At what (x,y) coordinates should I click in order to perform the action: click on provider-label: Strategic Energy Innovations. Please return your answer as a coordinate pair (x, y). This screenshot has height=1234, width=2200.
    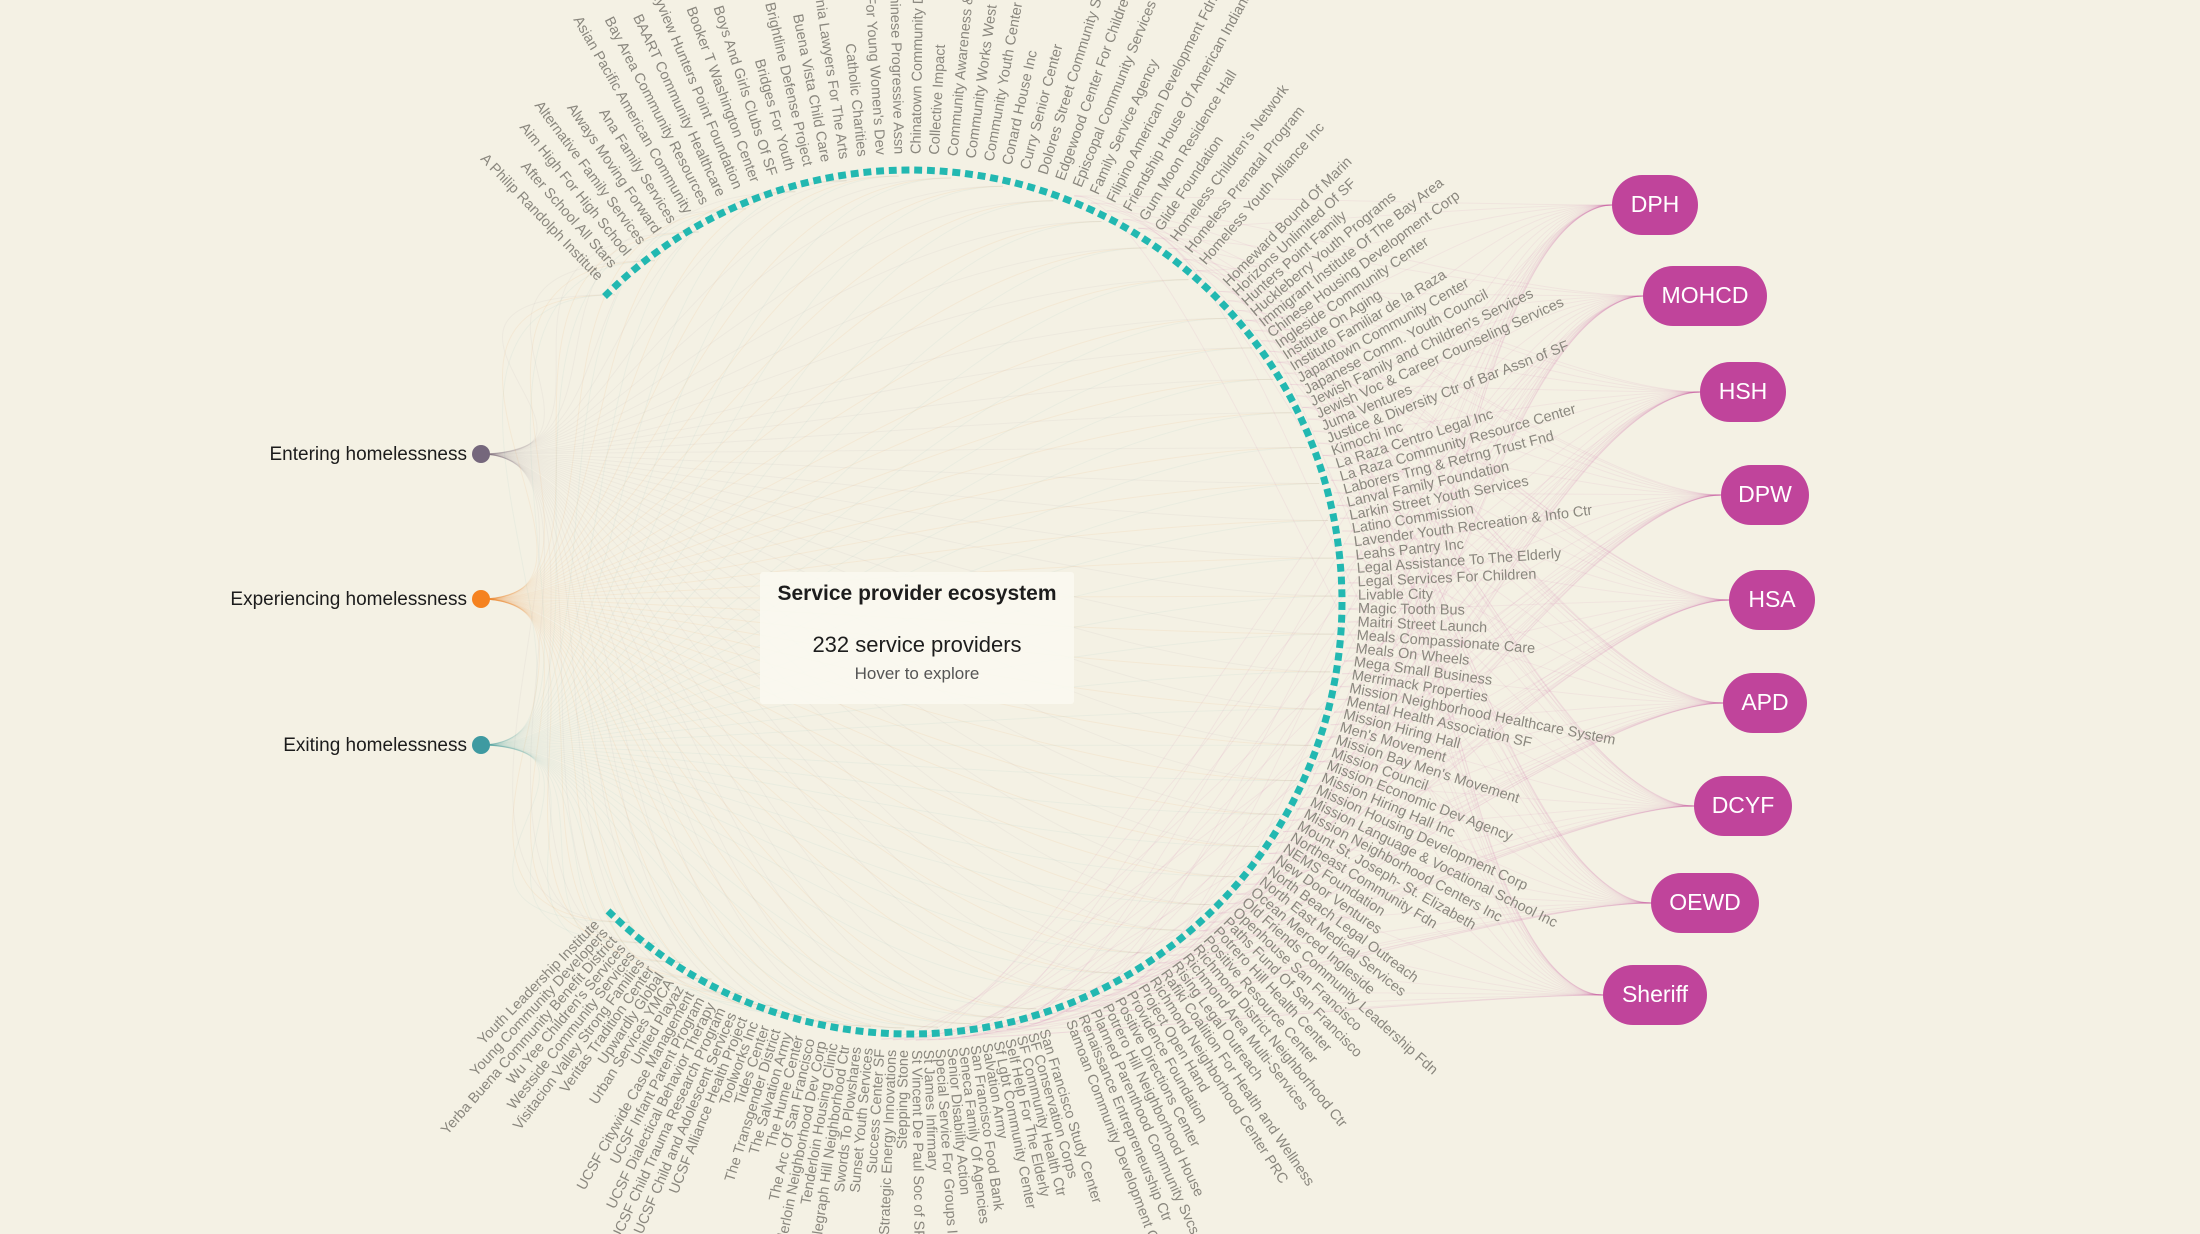
    Looking at the image, I should click on (888, 1141).